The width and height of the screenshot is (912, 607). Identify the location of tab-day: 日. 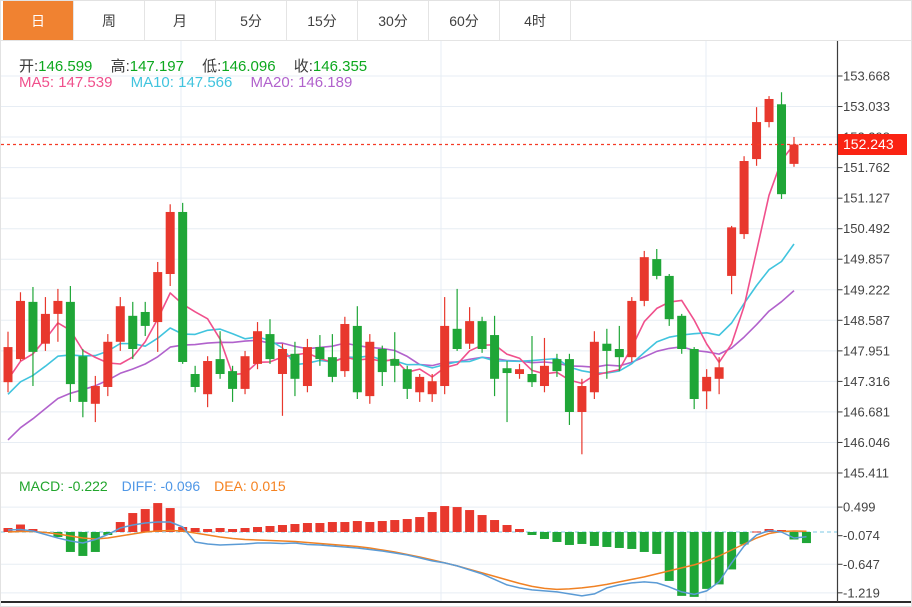
(38, 20).